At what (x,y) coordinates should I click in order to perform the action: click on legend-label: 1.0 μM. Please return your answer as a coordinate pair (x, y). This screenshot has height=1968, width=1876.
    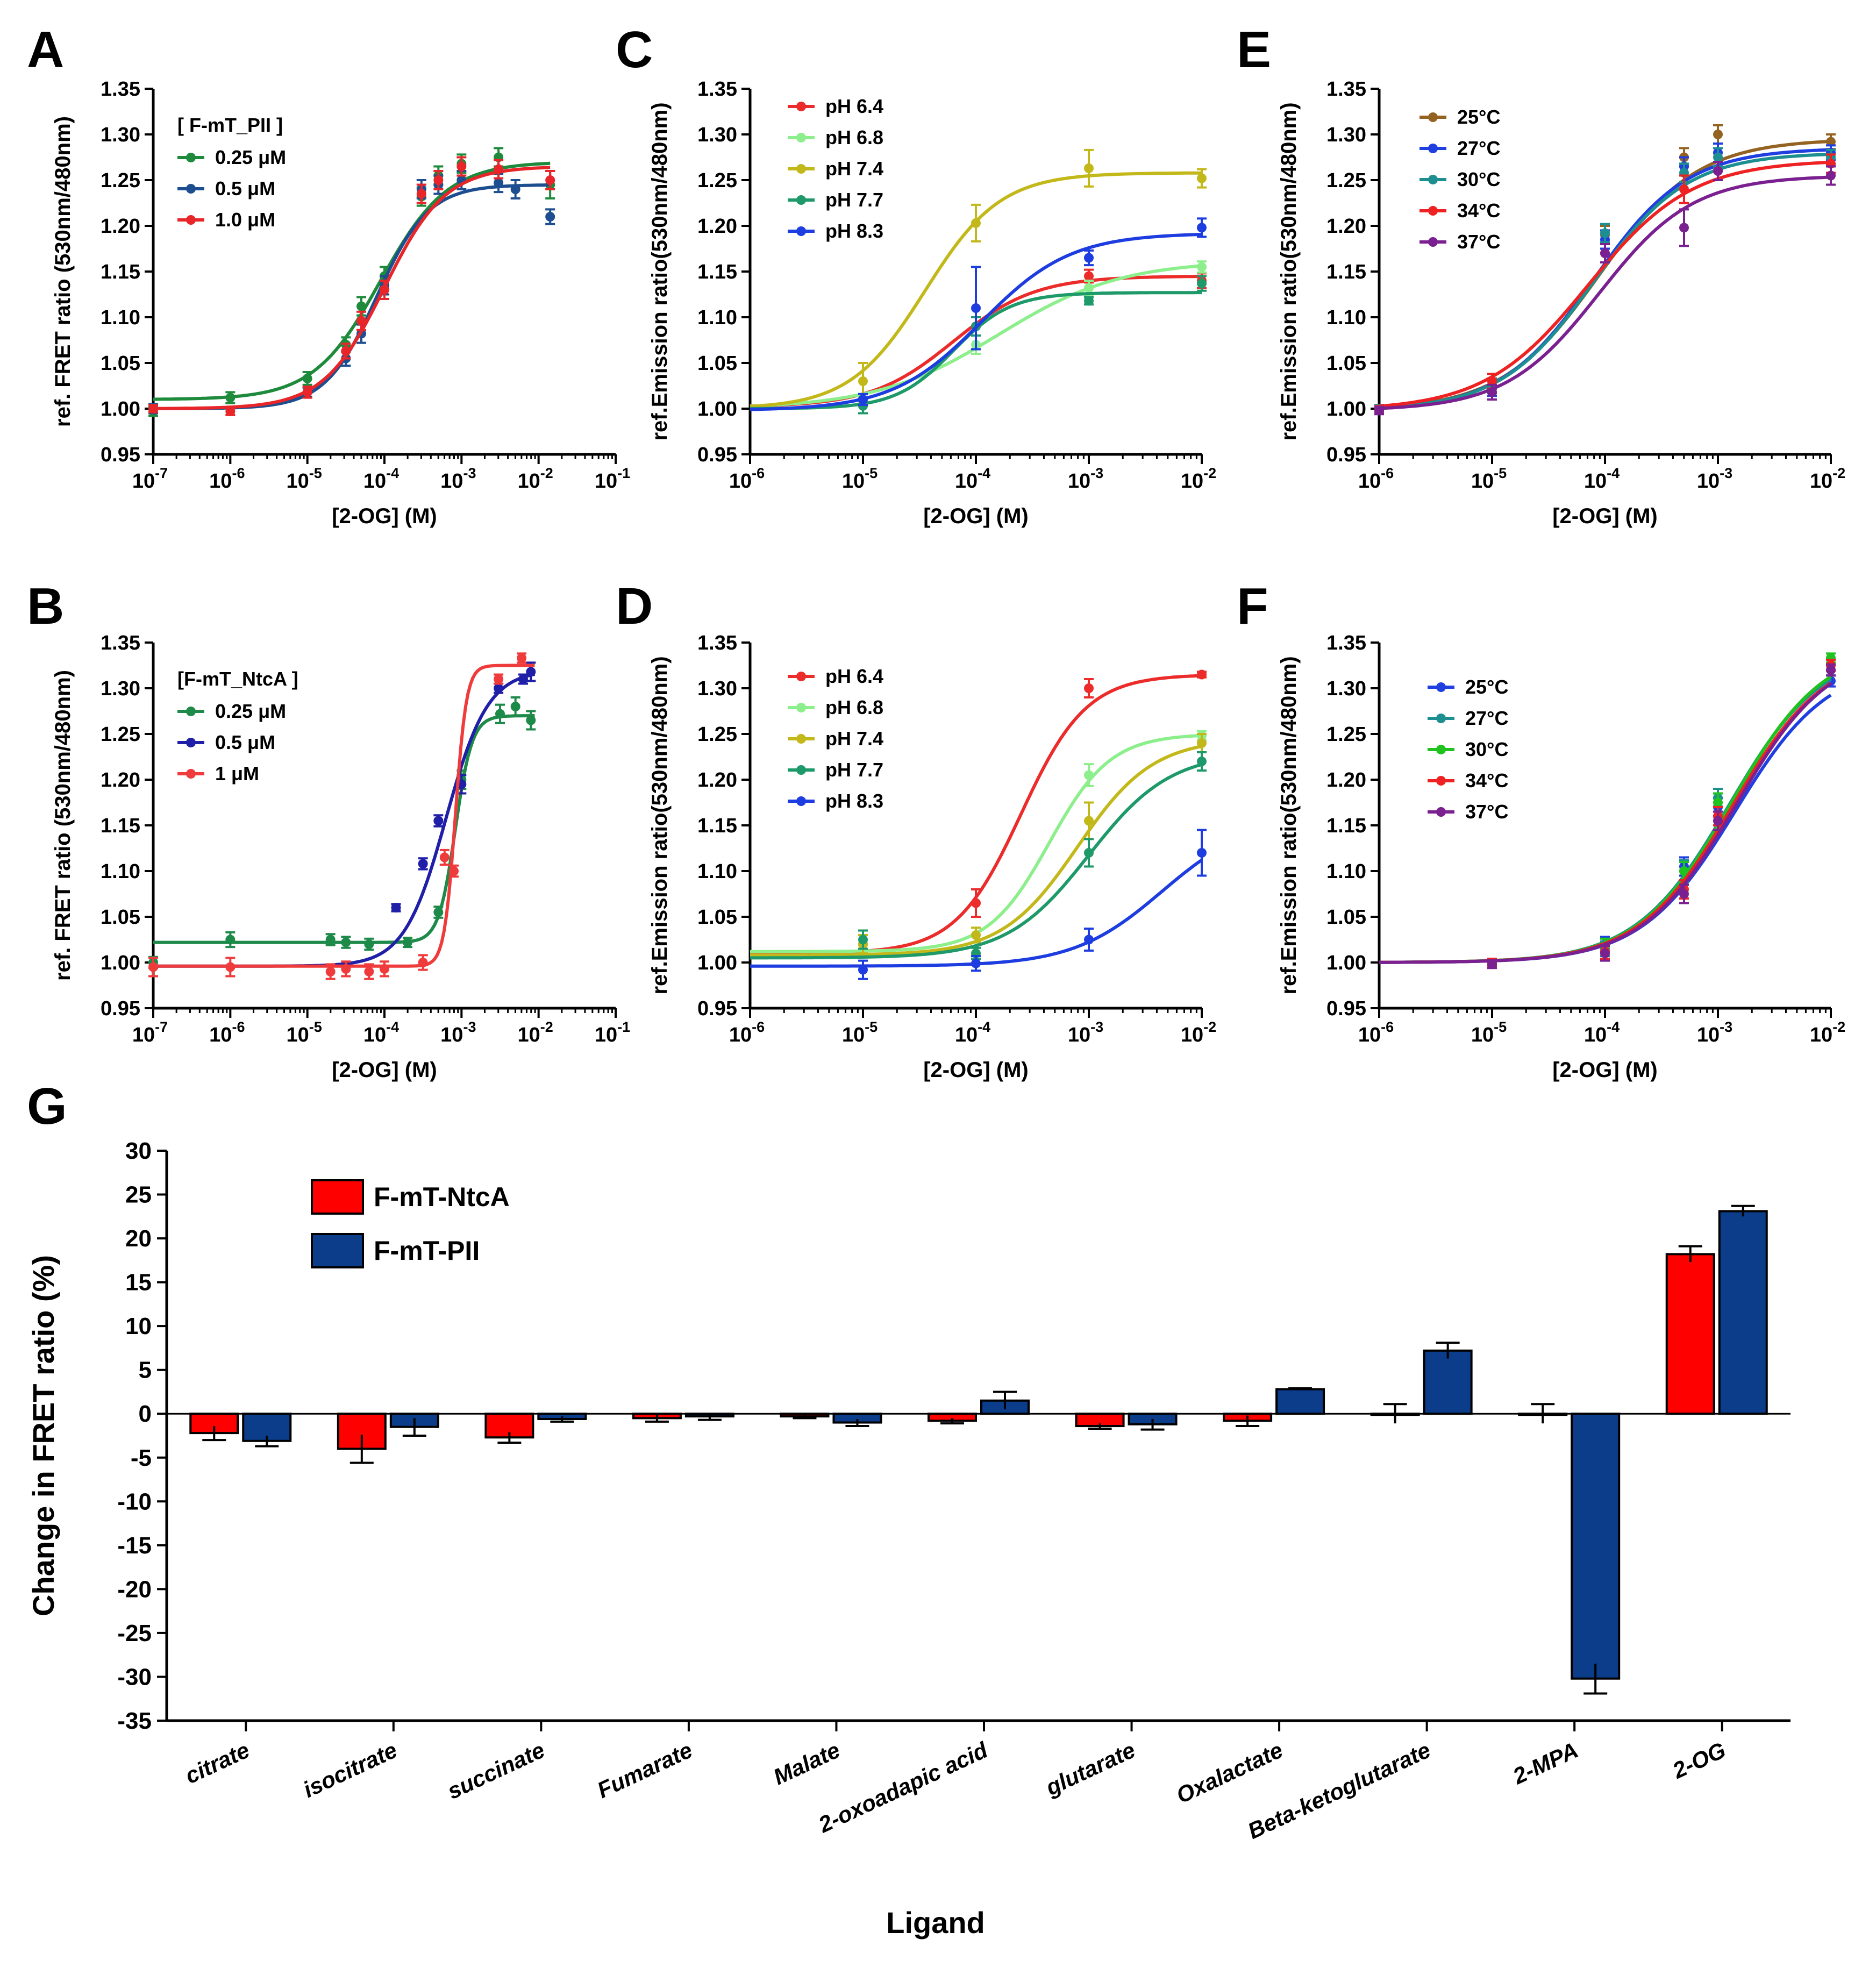
    Looking at the image, I should click on (245, 220).